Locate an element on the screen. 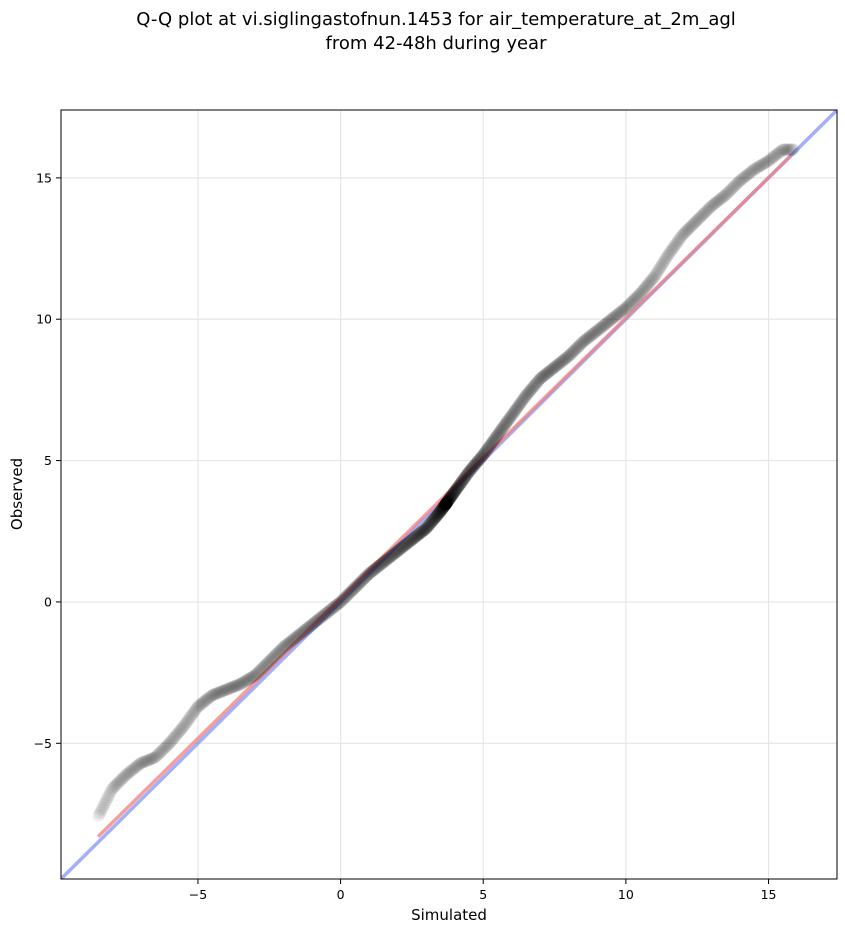  y-axis-label: Observed is located at coordinates (17, 494).